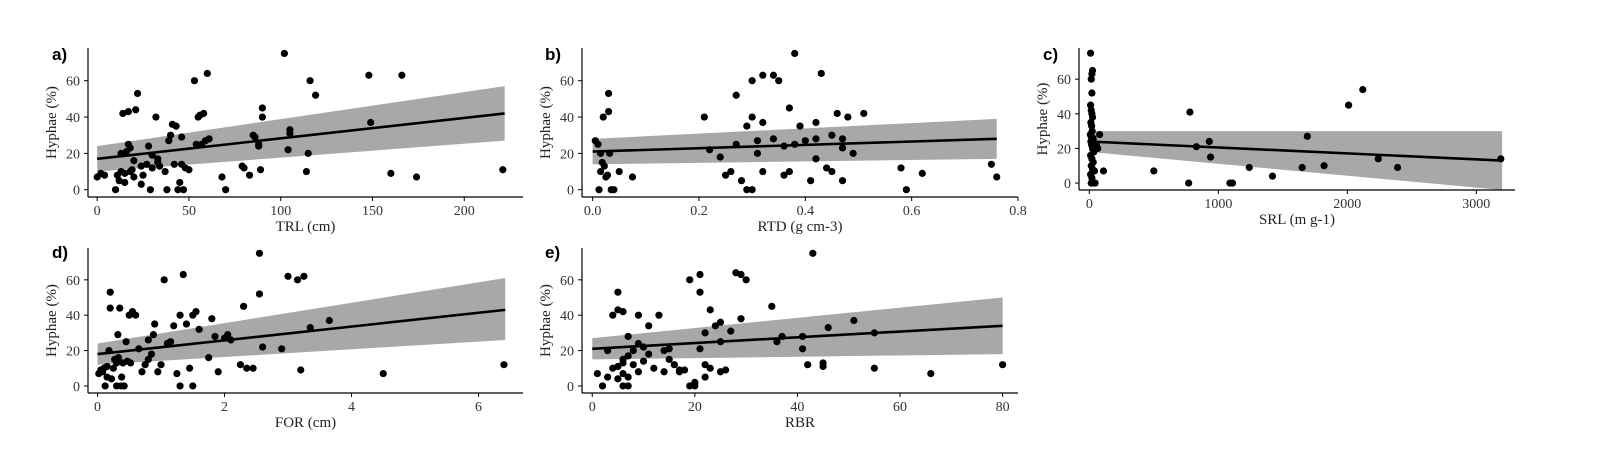 The height and width of the screenshot is (466, 1619). I want to click on x-tick-label: 0.0, so click(593, 211).